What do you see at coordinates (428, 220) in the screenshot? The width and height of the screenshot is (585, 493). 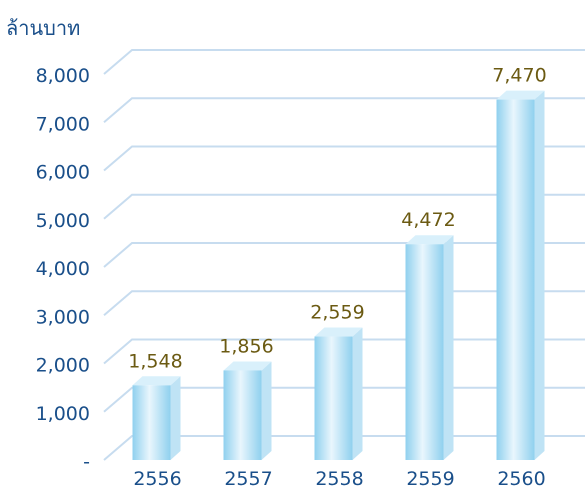 I see `bar-value-label: 4,472` at bounding box center [428, 220].